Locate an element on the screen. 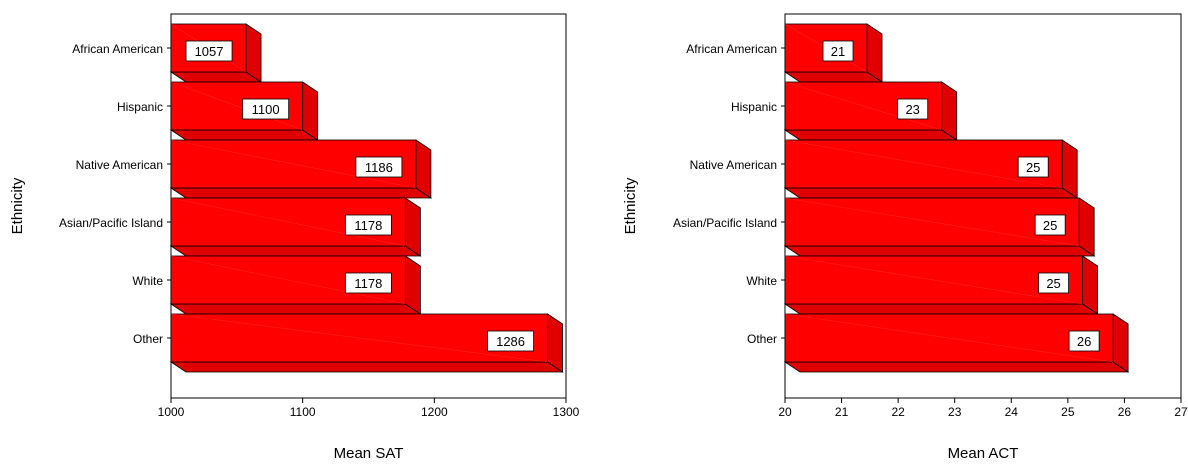 The image size is (1188, 465). x-tick-label: 1200 is located at coordinates (434, 412).